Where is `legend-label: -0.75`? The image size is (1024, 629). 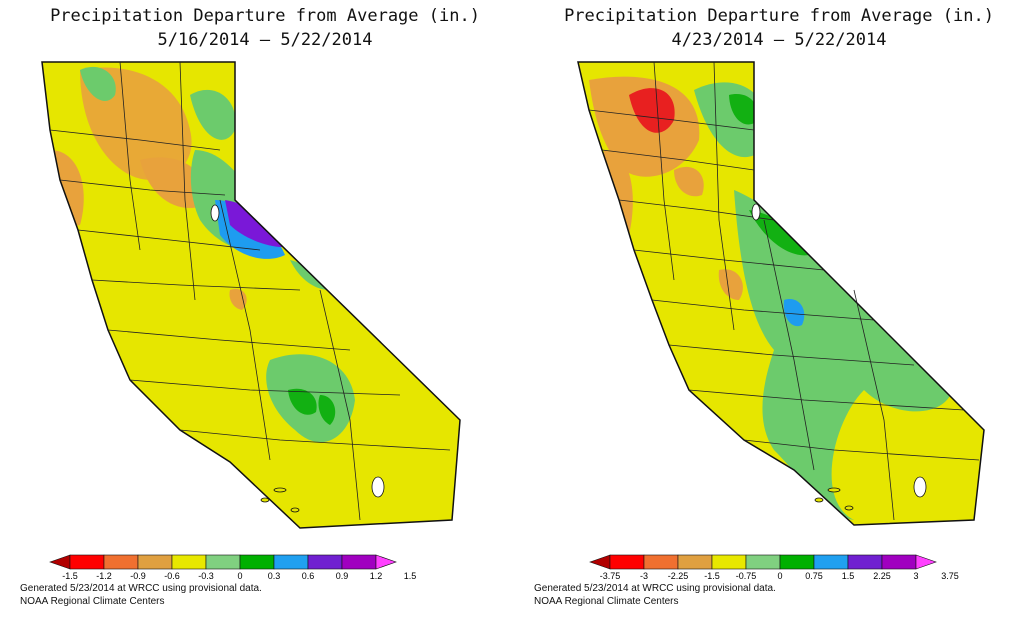
legend-label: -0.75 is located at coordinates (746, 576).